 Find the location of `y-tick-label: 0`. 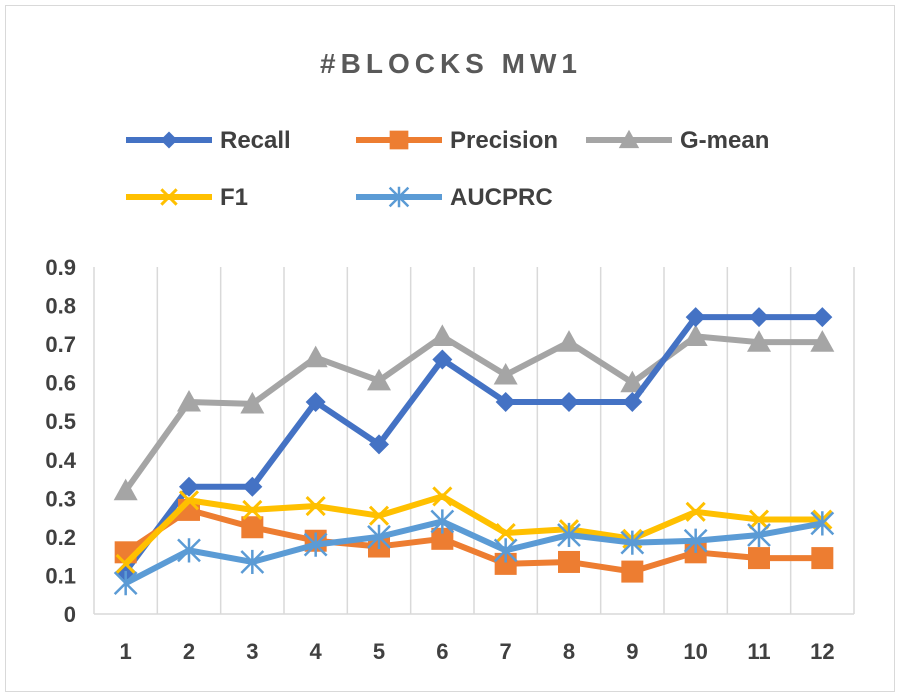

y-tick-label: 0 is located at coordinates (70, 614).